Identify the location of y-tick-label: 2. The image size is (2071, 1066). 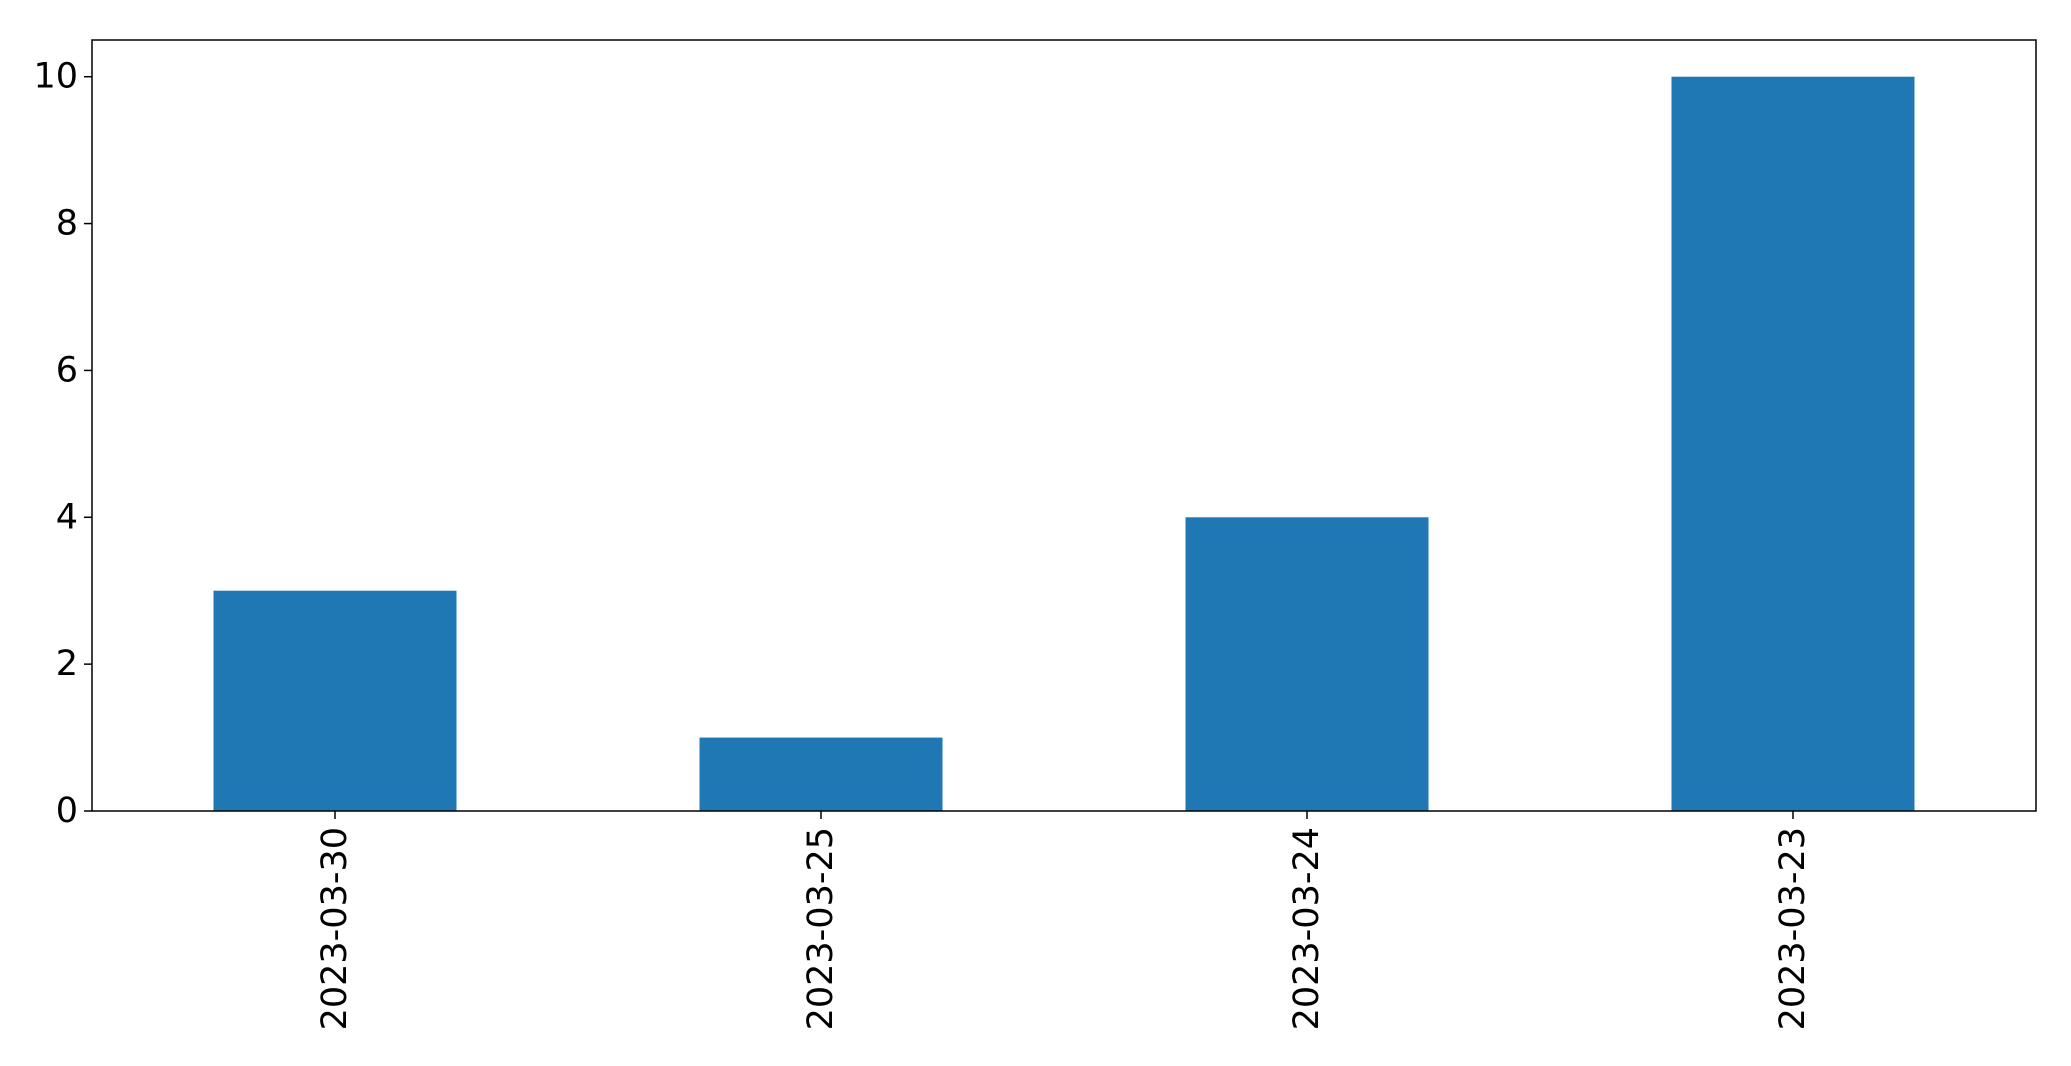
(67, 664).